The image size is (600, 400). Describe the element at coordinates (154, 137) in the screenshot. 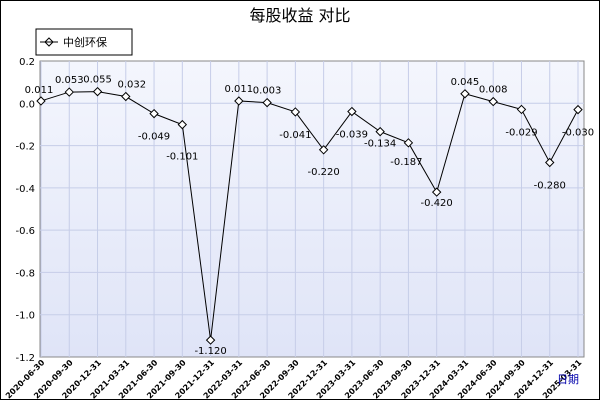

I see `data-label: -0.049` at that location.